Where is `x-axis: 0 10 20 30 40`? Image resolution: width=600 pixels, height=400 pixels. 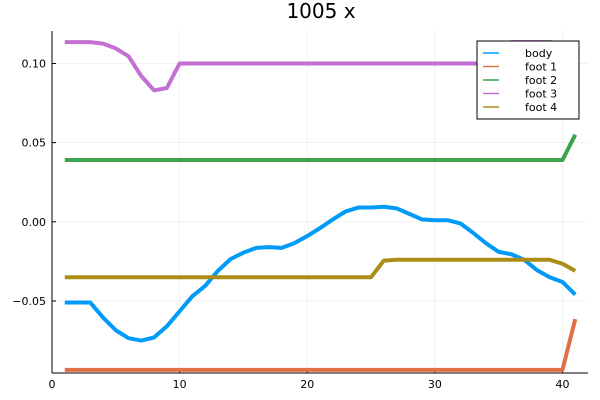 x-axis: 0 10 20 30 40 is located at coordinates (309, 380).